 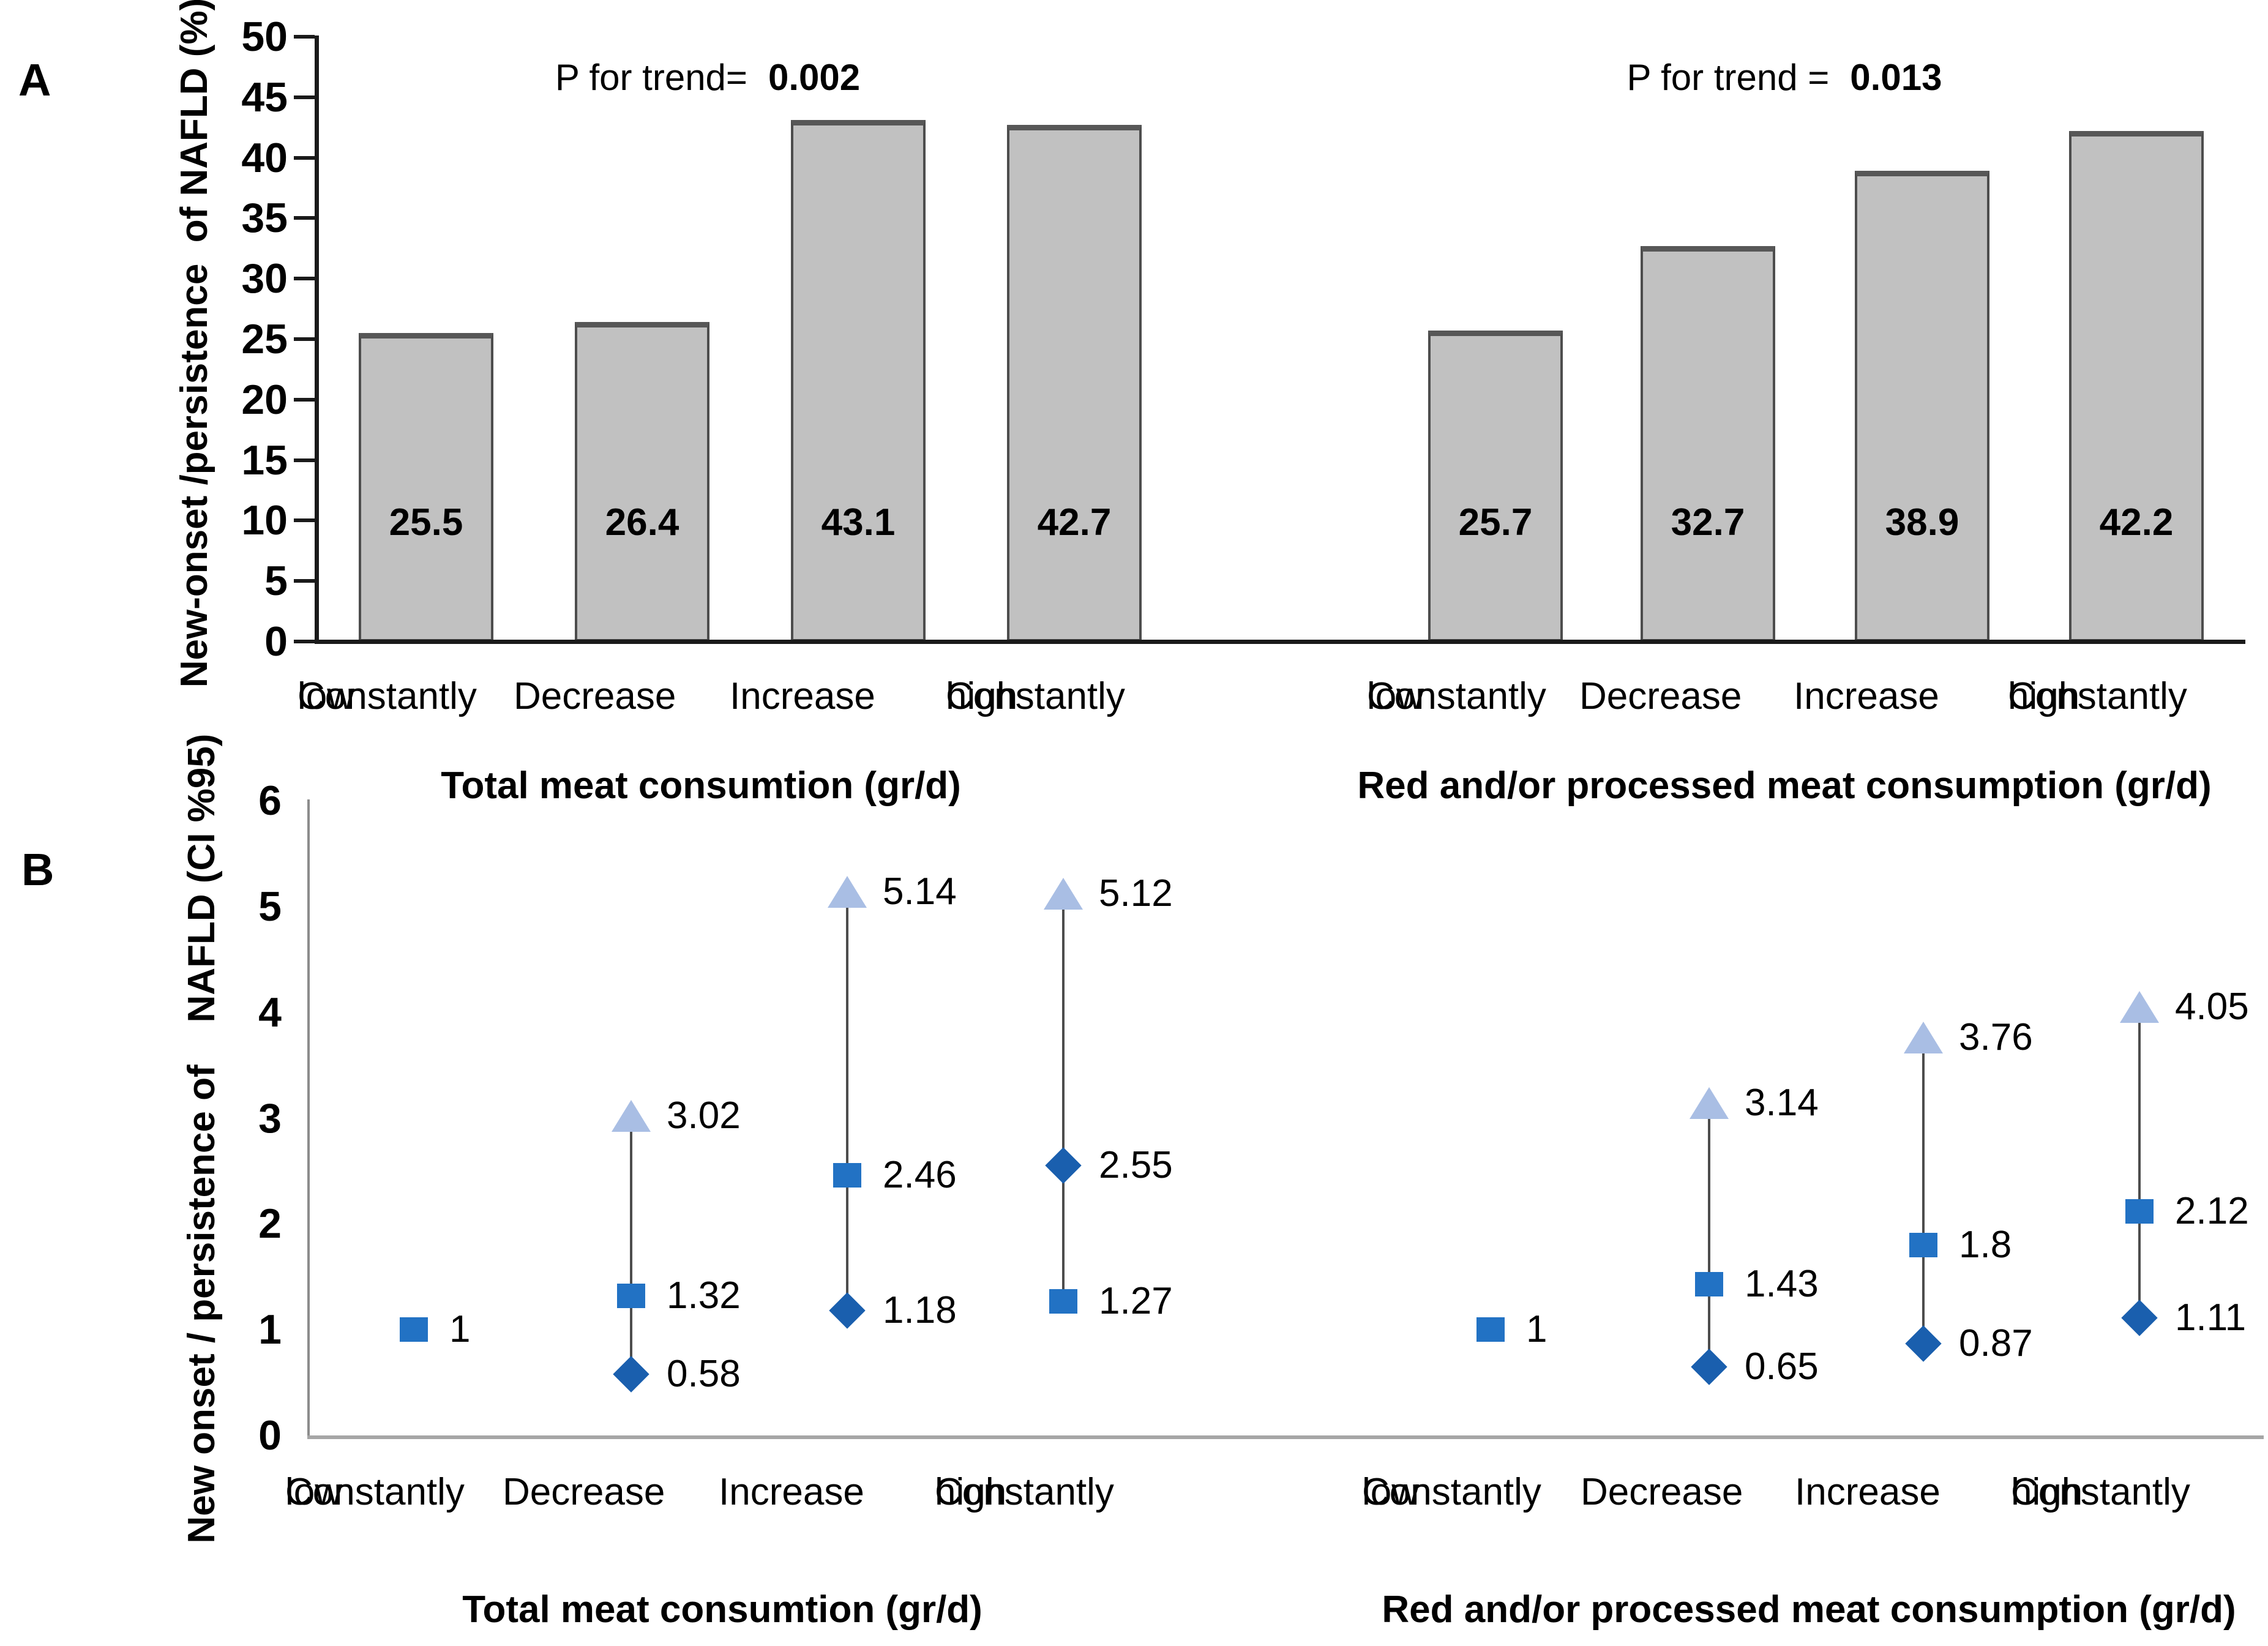 I want to click on p-for-trend-left-value: 0.002, so click(x=814, y=77).